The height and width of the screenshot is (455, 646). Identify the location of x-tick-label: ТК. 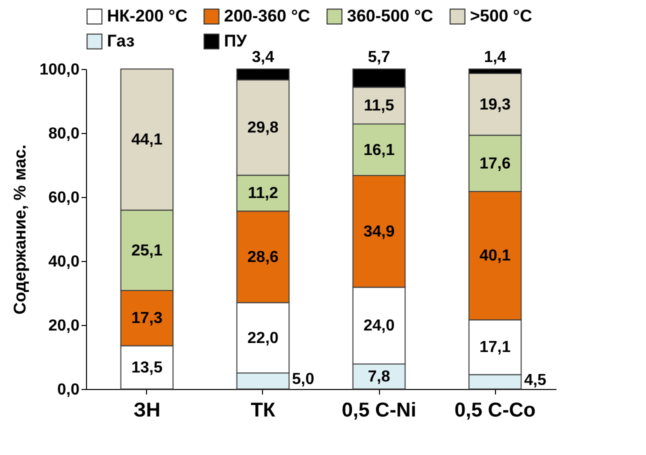
(263, 411).